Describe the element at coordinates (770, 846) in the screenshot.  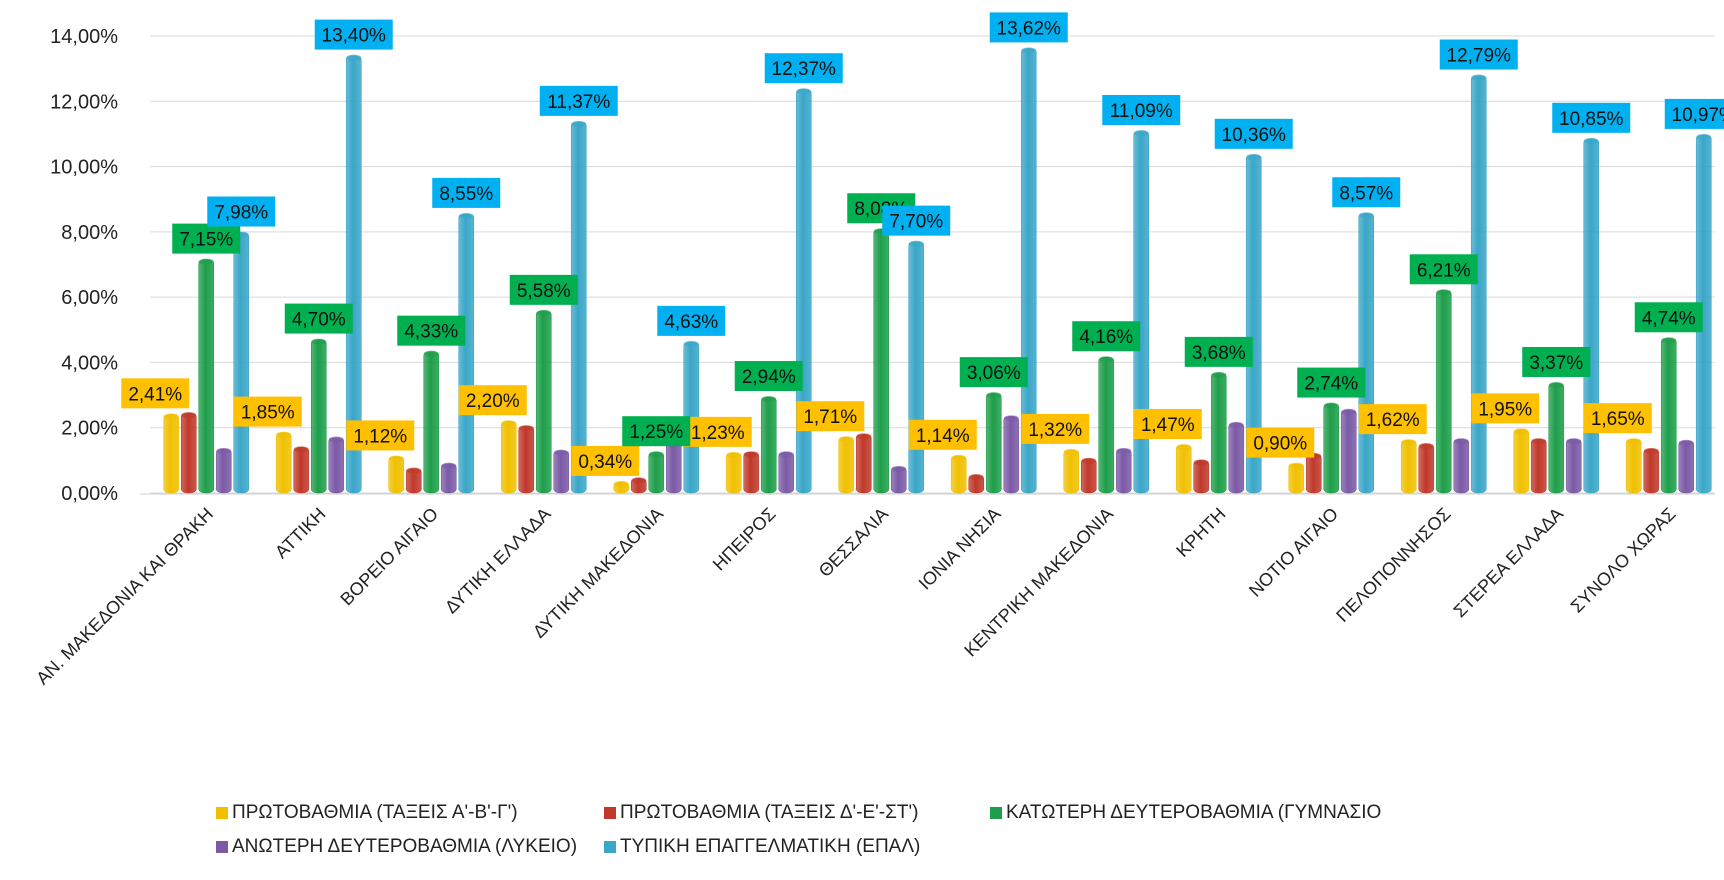
I see `legend-label: ΤΥΠΙΚΗ ΕΠΑΓΓΕΛΜΑΤΙΚΗ (ΕΠΑΛ)` at that location.